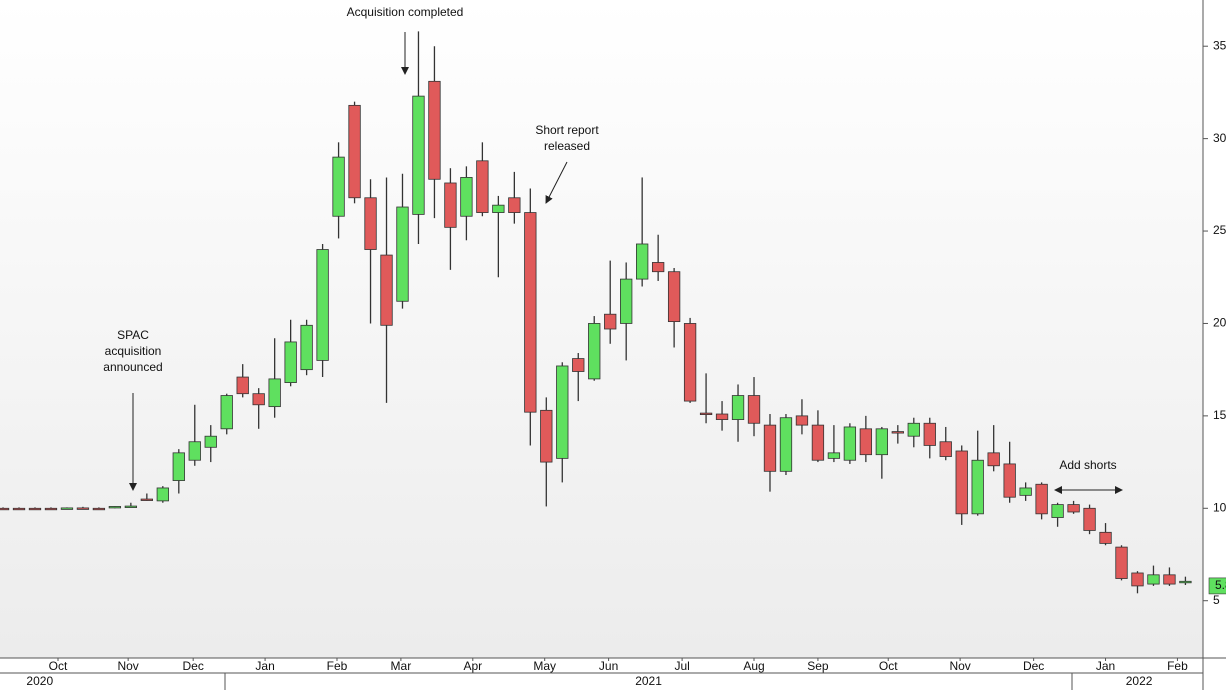 The image size is (1226, 690). What do you see at coordinates (567, 130) in the screenshot?
I see `annotation: Short report` at bounding box center [567, 130].